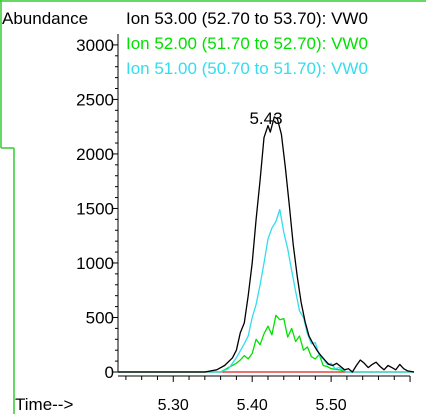  Describe the element at coordinates (247, 68) in the screenshot. I see `legend-entry-ion-51: Ion 51.00 (50.70 to 51.70): VW0` at that location.